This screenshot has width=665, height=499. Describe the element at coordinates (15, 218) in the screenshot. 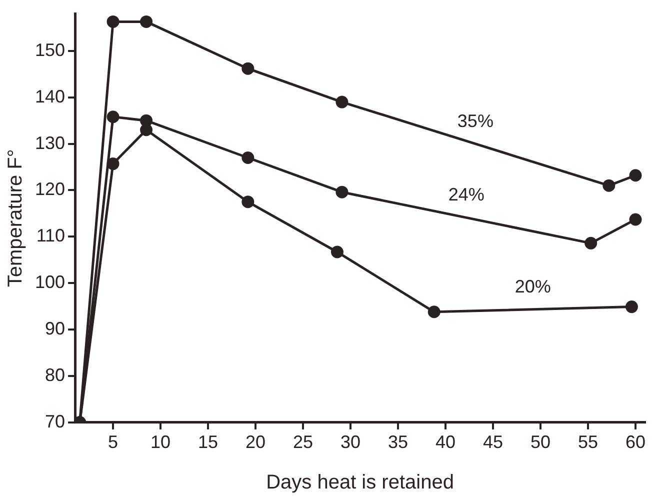

I see `y-axis-title: Temperature F°` at that location.